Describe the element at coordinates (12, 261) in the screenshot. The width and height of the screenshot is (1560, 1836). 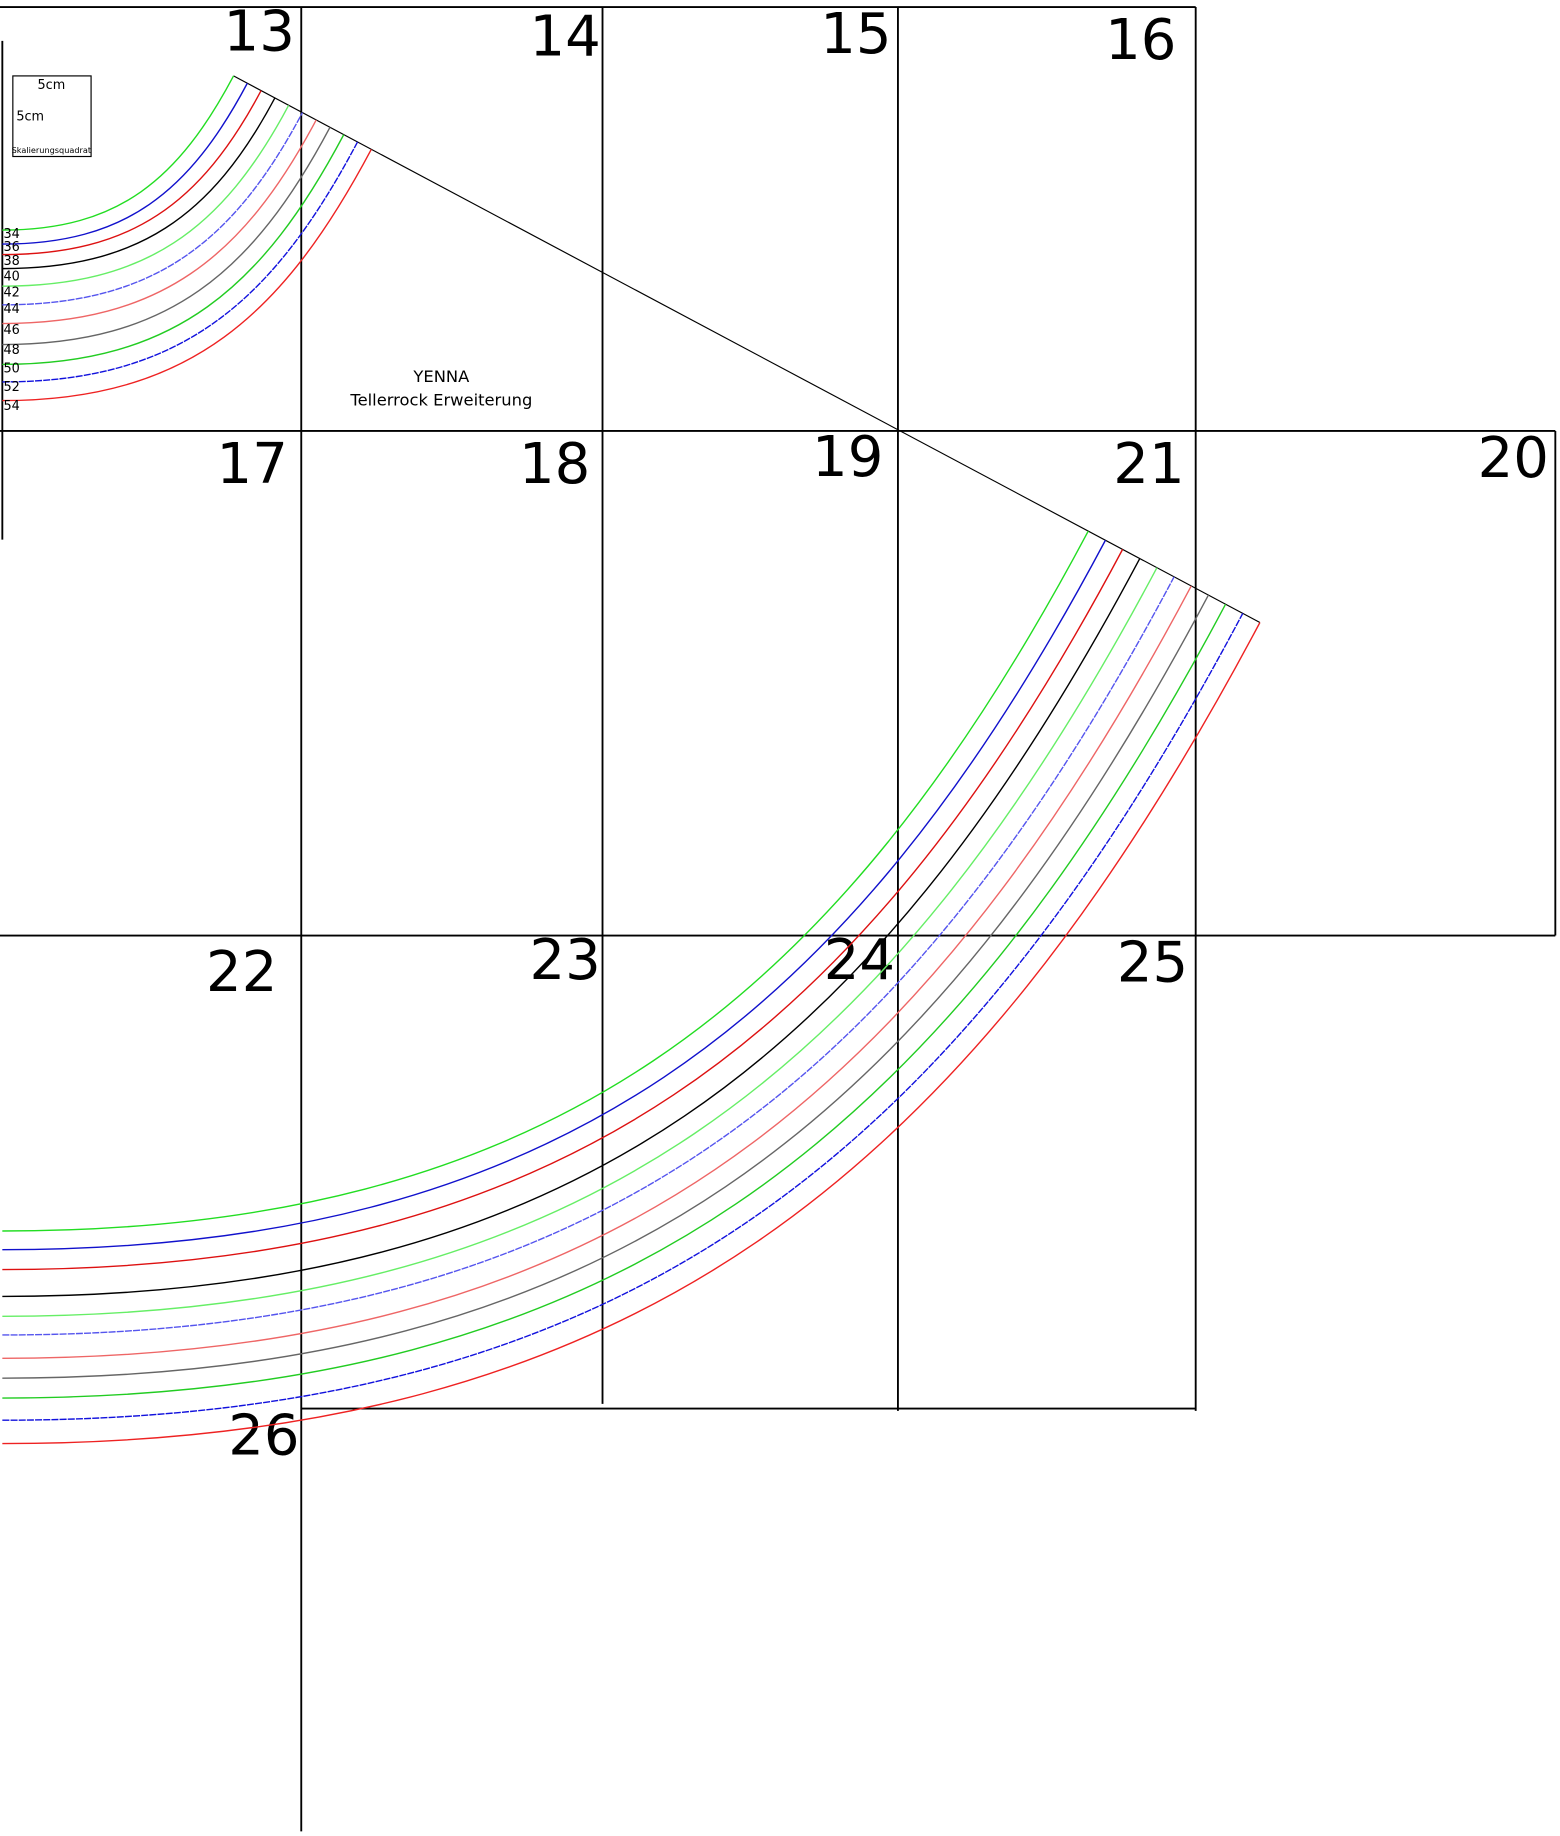
I see `size-label: 38` at that location.